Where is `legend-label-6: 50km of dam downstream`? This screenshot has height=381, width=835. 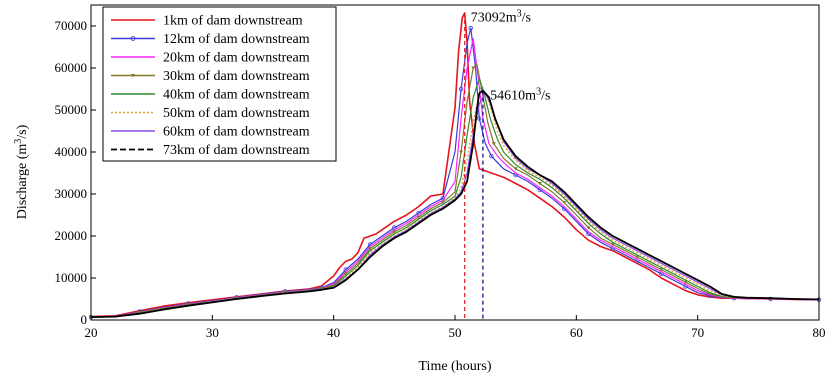 legend-label-6: 50km of dam downstream is located at coordinates (236, 113).